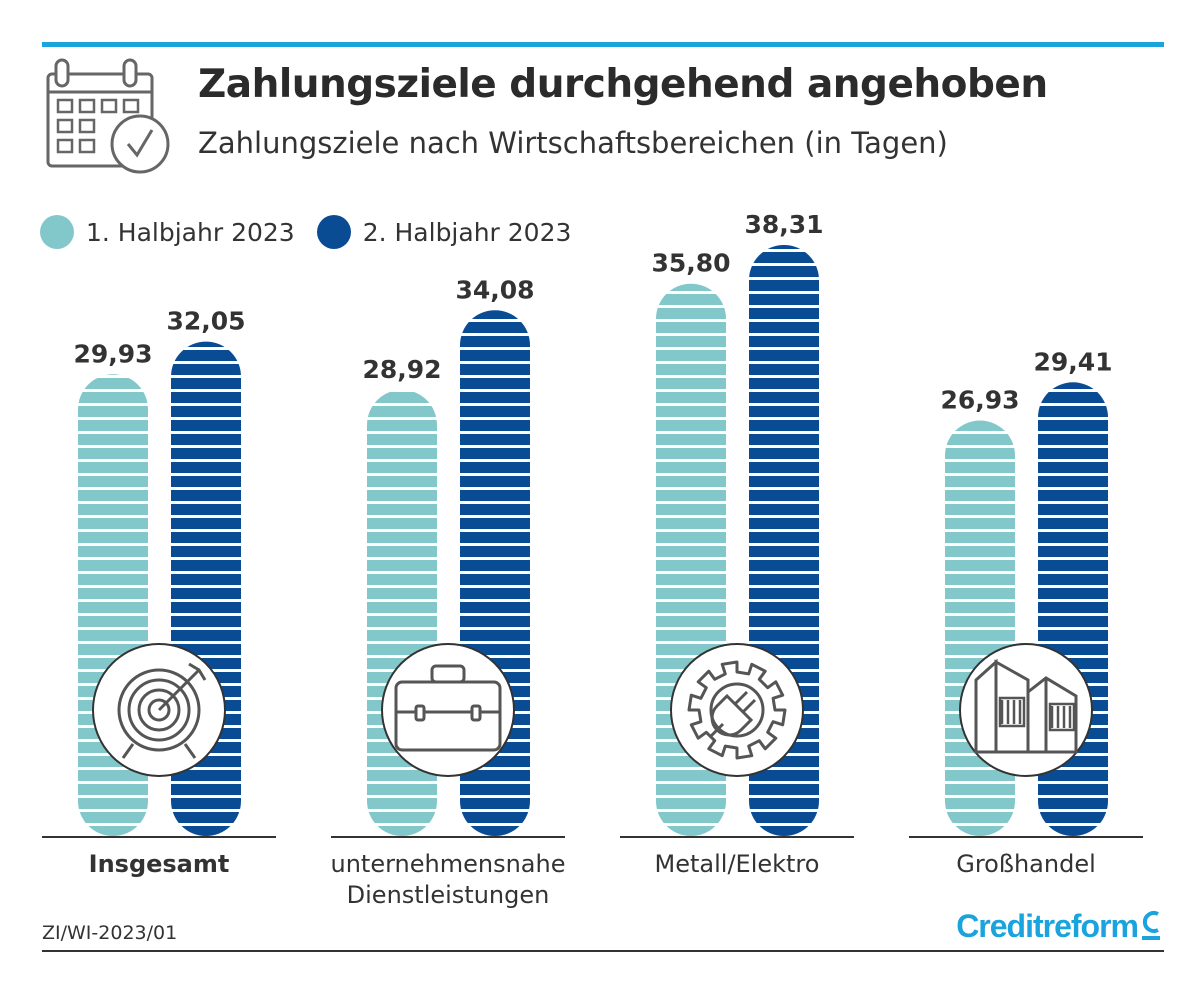 Image resolution: width=1200 pixels, height=994 pixels. I want to click on briefcase-icon, so click(448, 710).